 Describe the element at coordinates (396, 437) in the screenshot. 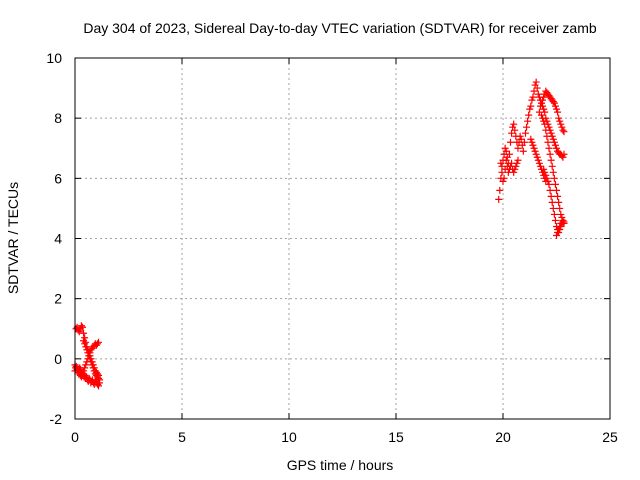

I see `x-tick-label: 15` at that location.